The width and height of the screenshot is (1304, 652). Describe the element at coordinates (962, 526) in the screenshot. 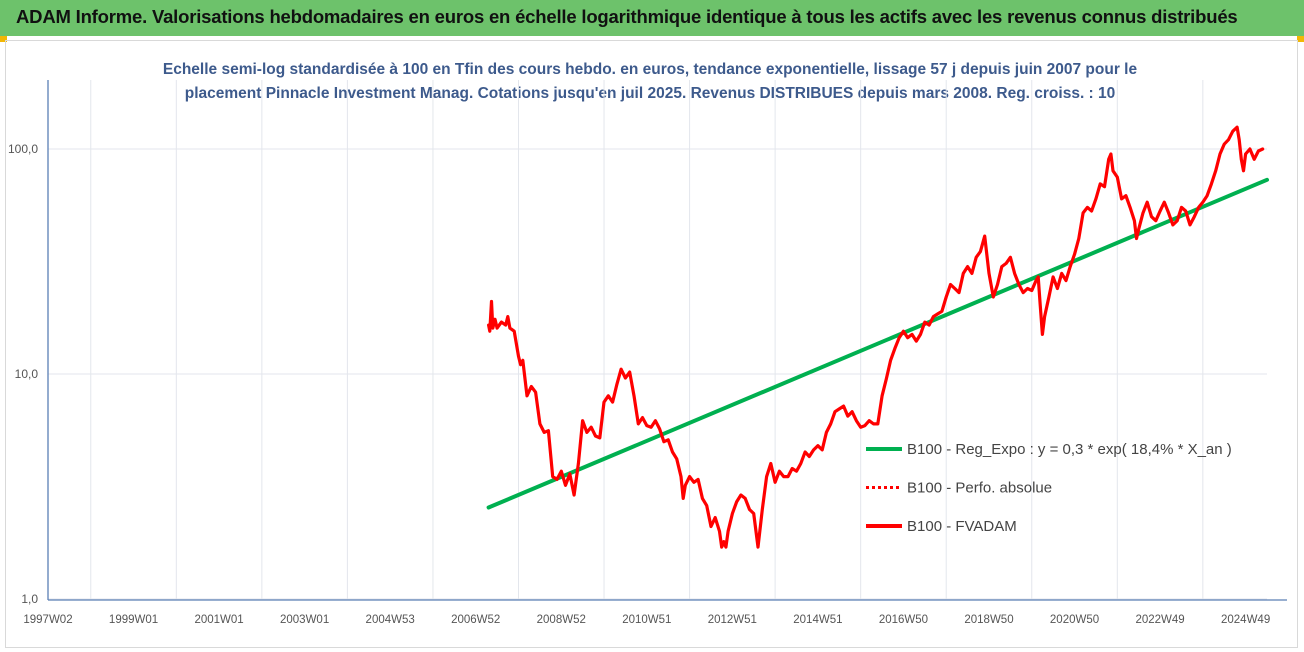

I see `legend-label-2: B100 - FVADAM` at that location.